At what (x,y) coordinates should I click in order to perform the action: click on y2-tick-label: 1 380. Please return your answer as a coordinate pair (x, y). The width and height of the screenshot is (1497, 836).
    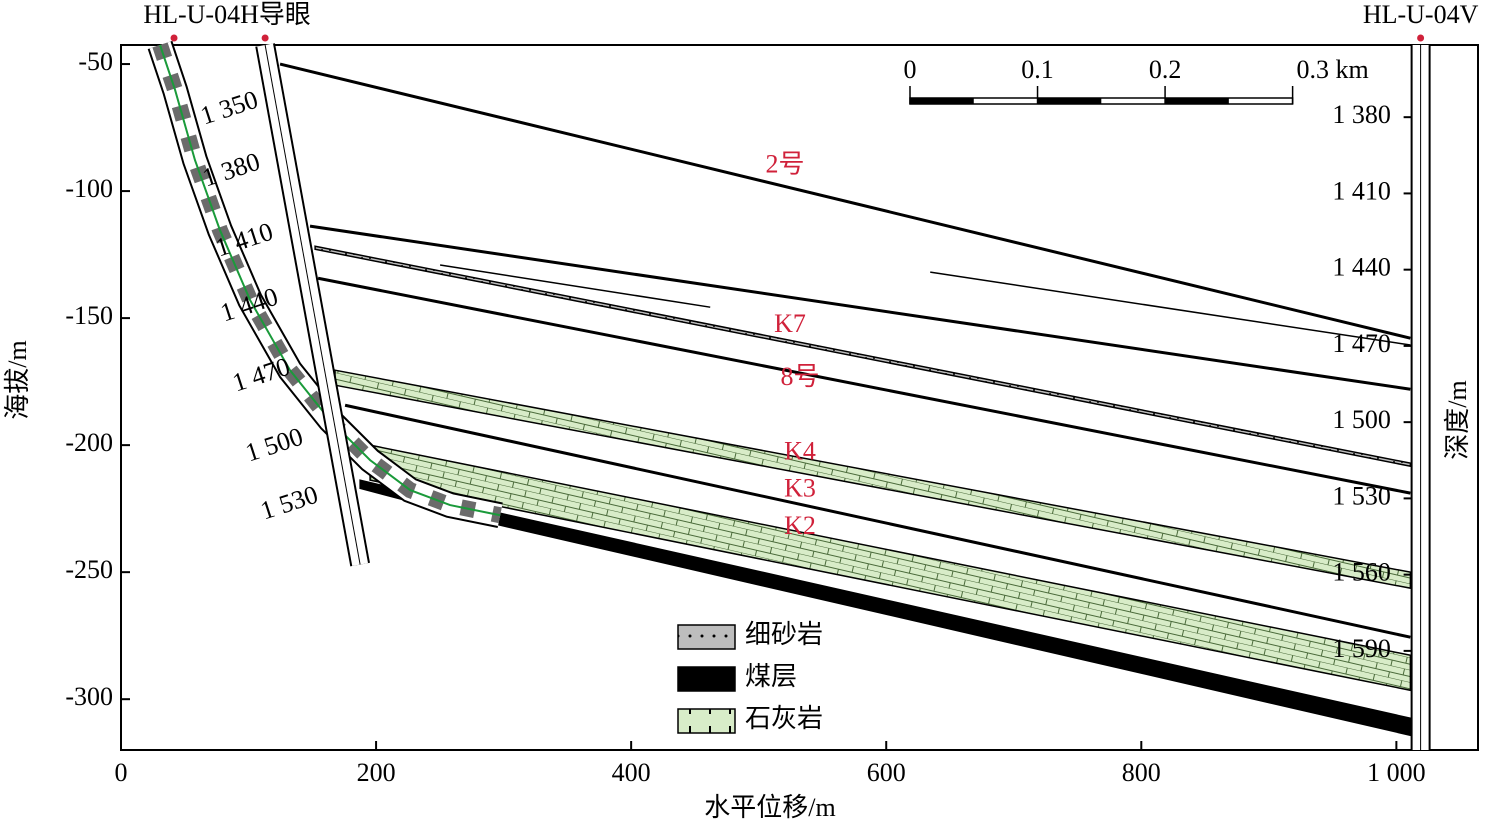
    Looking at the image, I should click on (1361, 114).